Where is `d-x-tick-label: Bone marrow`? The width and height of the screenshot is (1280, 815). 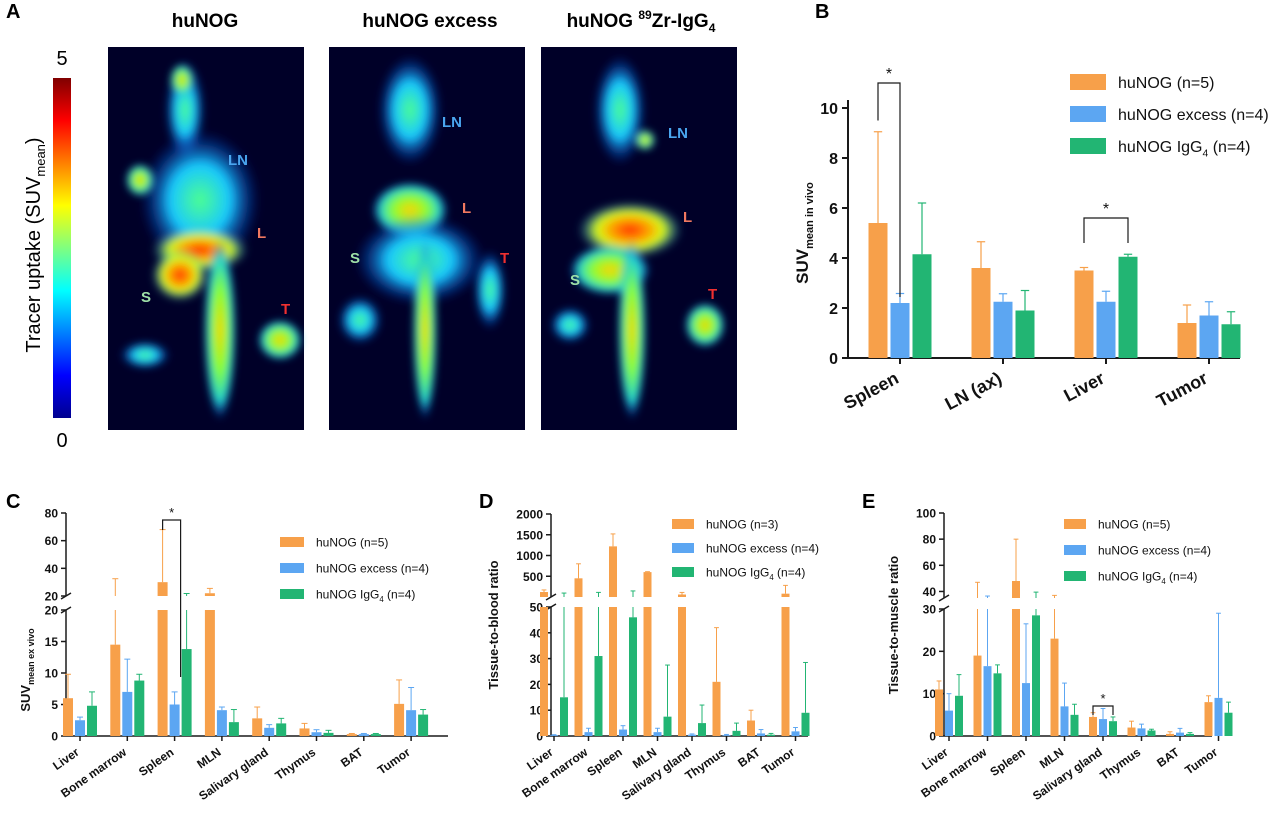 d-x-tick-label: Bone marrow is located at coordinates (554, 773).